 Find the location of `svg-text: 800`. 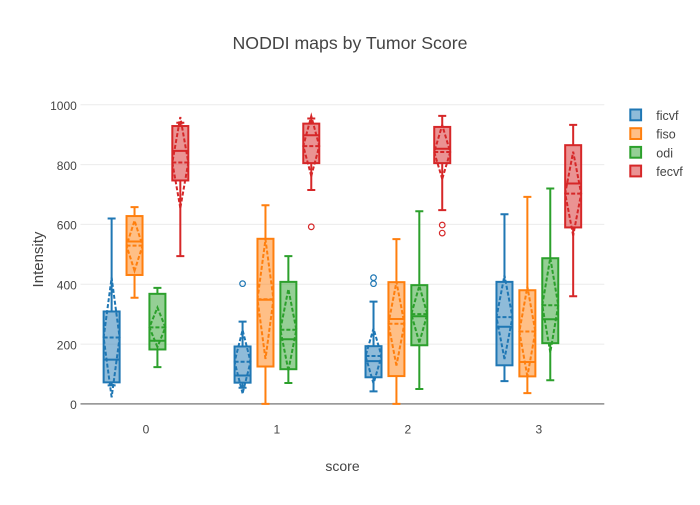

svg-text: 800 is located at coordinates (67, 166).